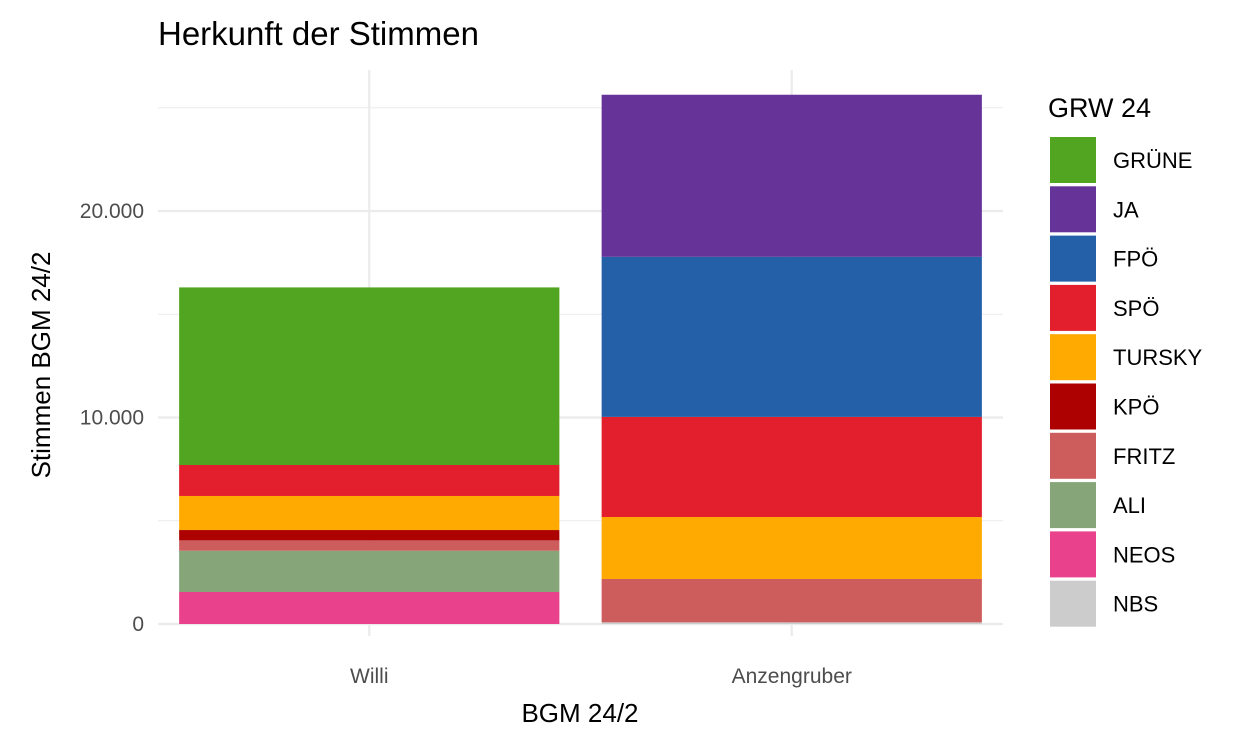 This screenshot has height=746, width=1238. Describe the element at coordinates (1112, 554) in the screenshot. I see `legend-item-neos: NEOS` at that location.